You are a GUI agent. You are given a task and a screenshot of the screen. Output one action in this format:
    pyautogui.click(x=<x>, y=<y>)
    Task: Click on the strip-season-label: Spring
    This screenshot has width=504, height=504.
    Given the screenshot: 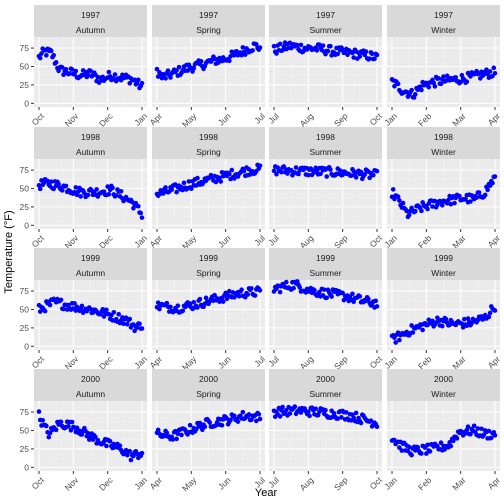 What is the action you would take?
    pyautogui.click(x=208, y=273)
    